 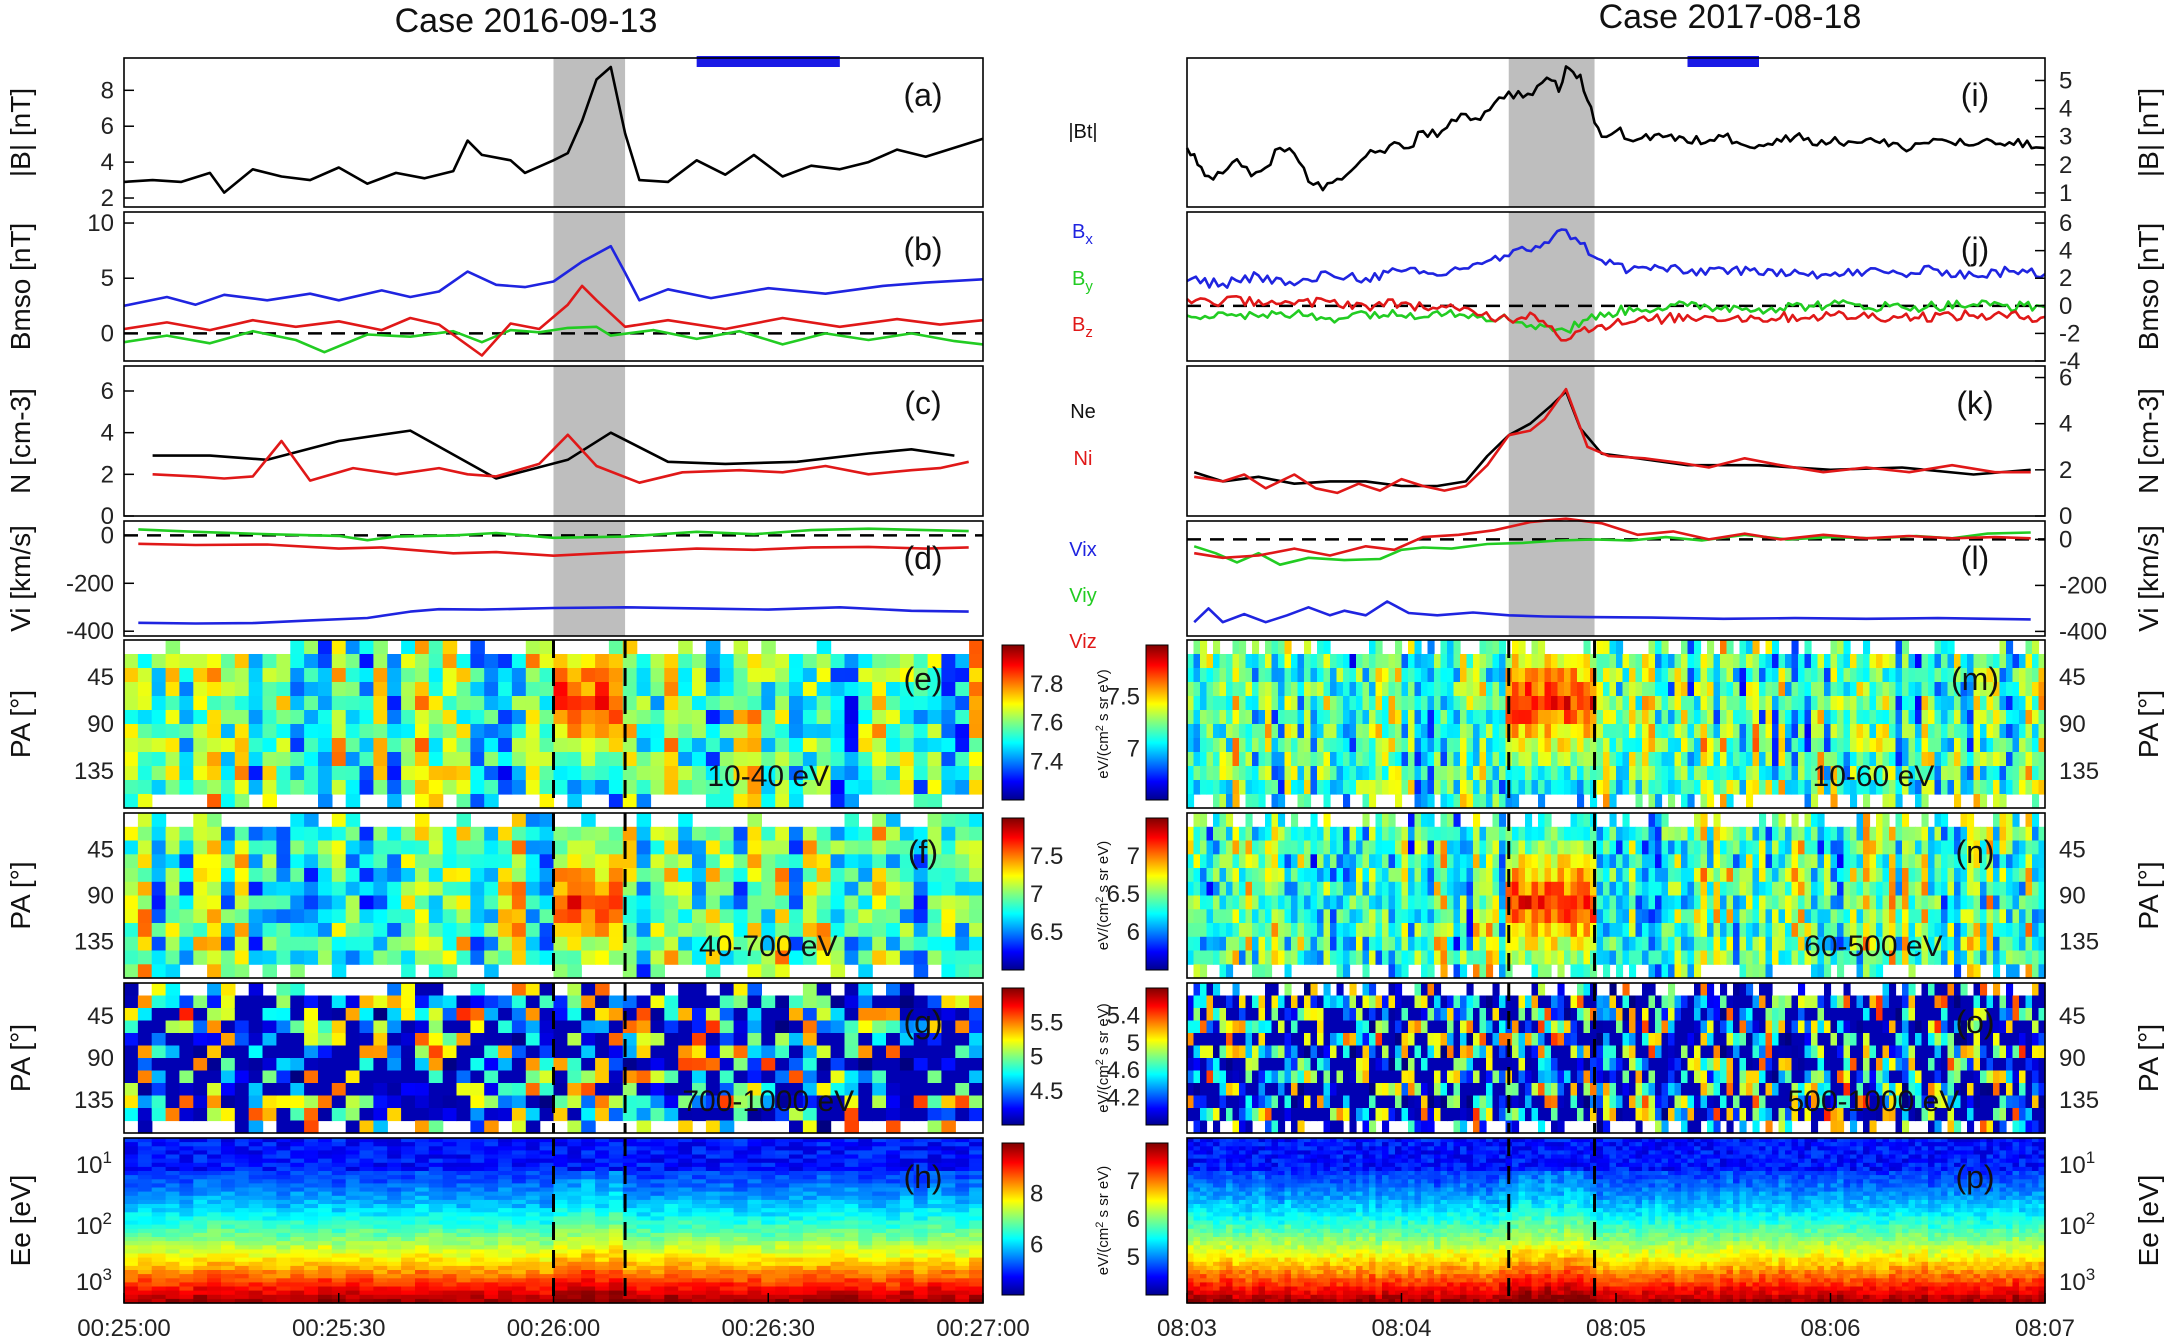 I want to click on legend-bt: |Bt|, so click(x=1082, y=132).